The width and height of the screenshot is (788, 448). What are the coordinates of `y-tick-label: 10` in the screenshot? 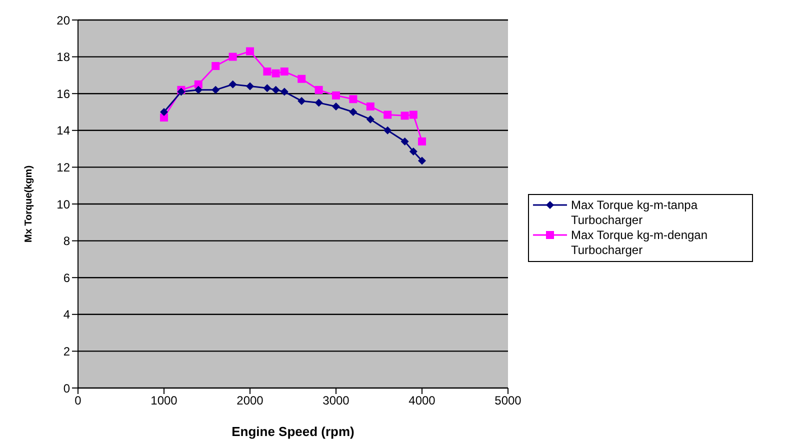 It's located at (63, 204).